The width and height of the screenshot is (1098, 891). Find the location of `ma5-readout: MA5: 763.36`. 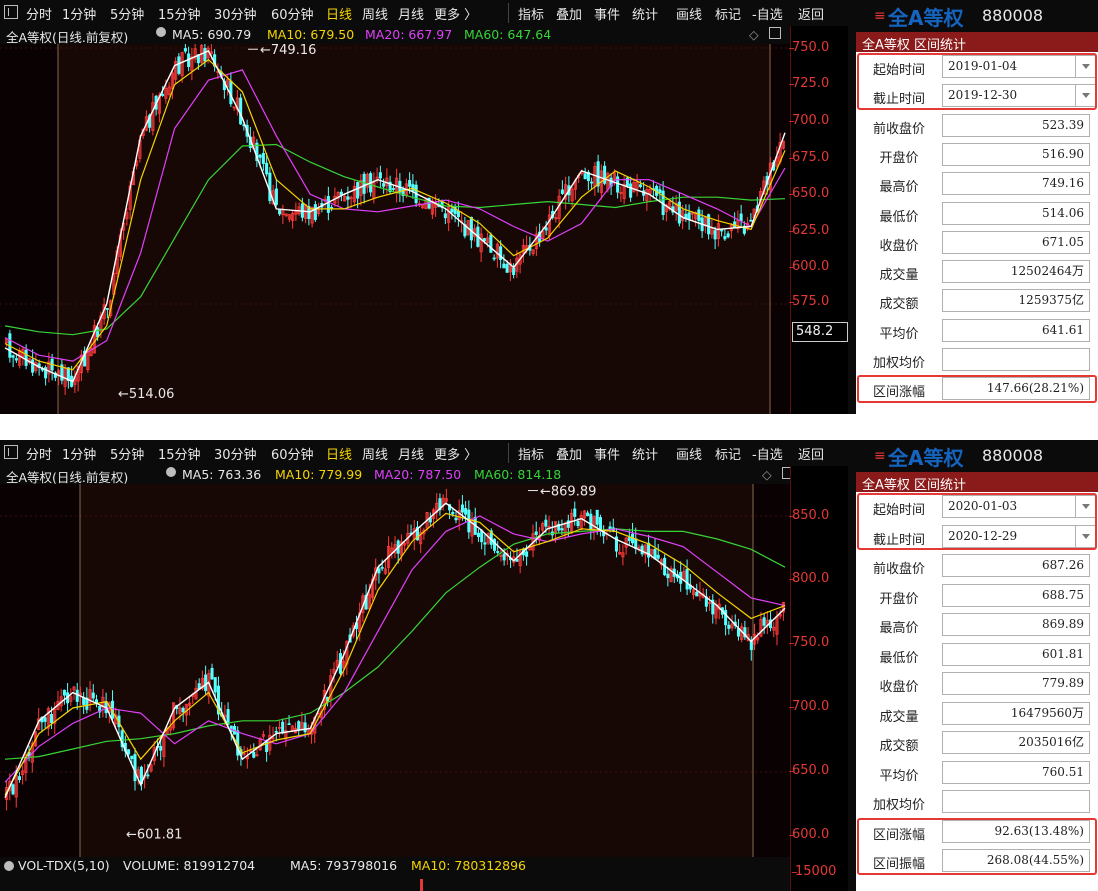

ma5-readout: MA5: 763.36 is located at coordinates (222, 474).